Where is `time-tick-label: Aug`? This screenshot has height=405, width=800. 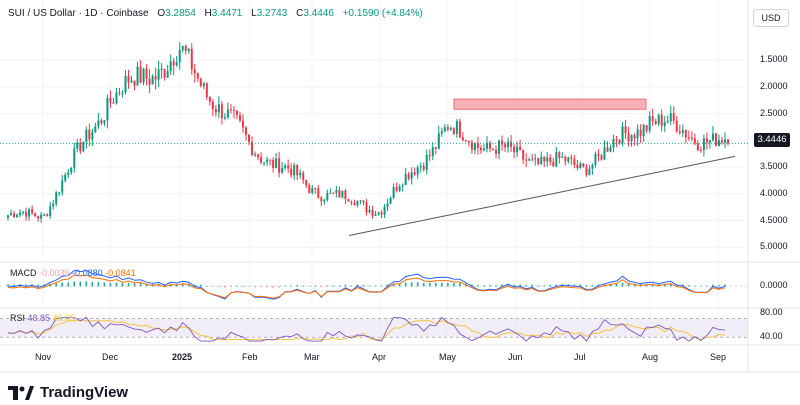 time-tick-label: Aug is located at coordinates (650, 357).